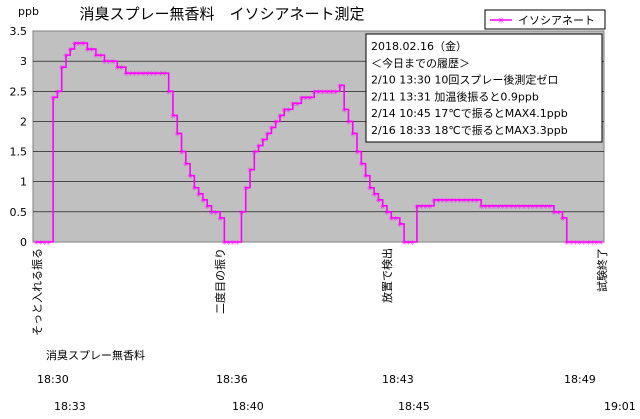 The width and height of the screenshot is (640, 419). What do you see at coordinates (28, 11) in the screenshot?
I see `y-unit-label: ppb` at bounding box center [28, 11].